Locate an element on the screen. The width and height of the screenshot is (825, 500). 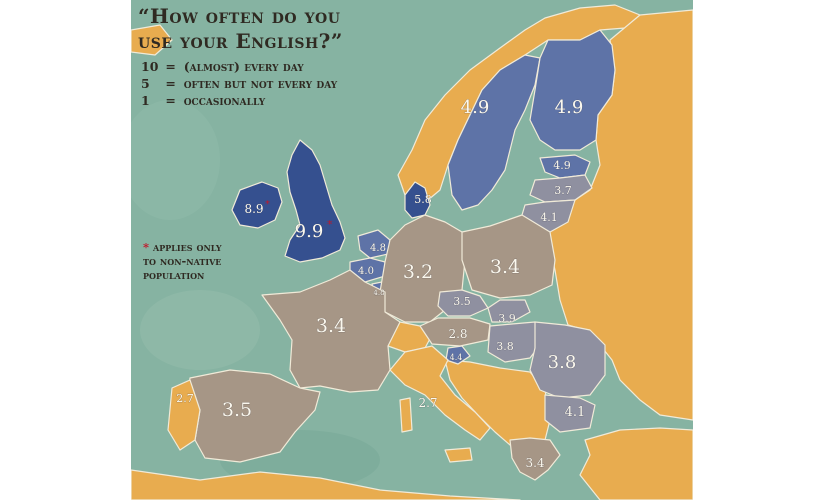
value-czech-republic: 3.5 is located at coordinates (462, 301).